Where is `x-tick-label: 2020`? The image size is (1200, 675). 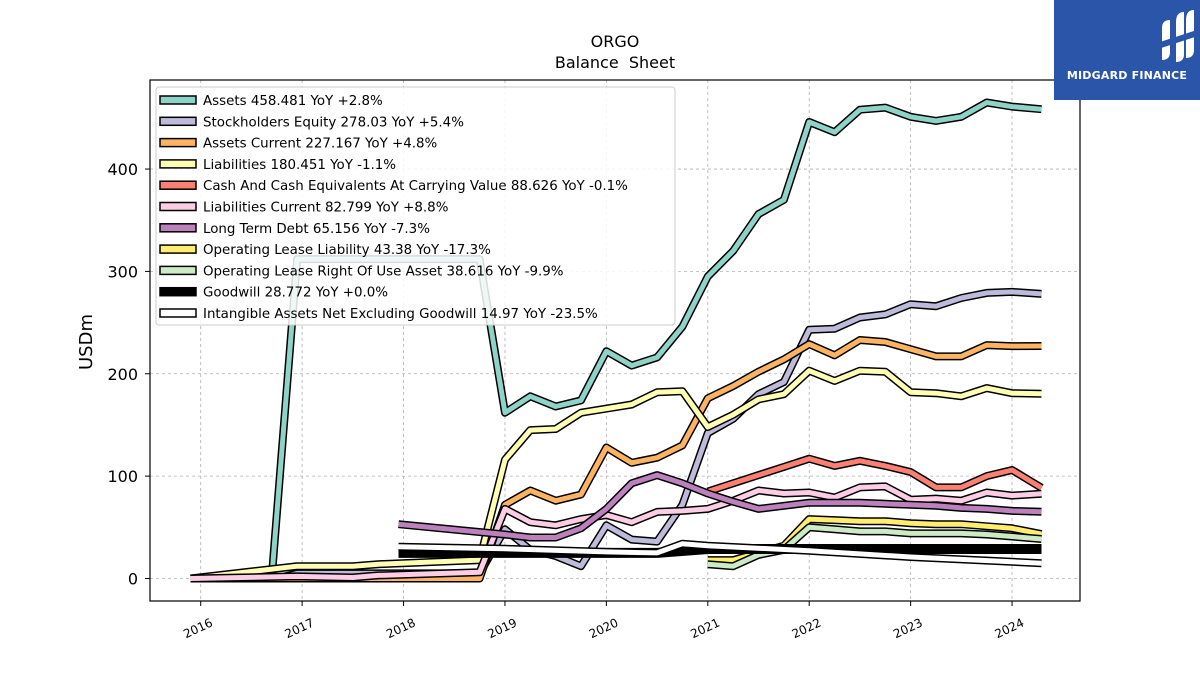
x-tick-label: 2020 is located at coordinates (604, 629).